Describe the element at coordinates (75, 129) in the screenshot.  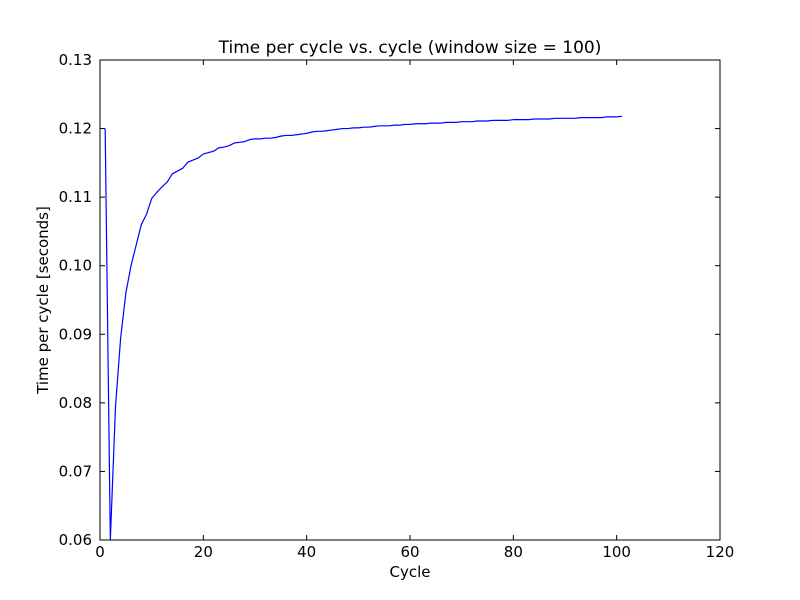
I see `y-tick-label: 0.12` at that location.